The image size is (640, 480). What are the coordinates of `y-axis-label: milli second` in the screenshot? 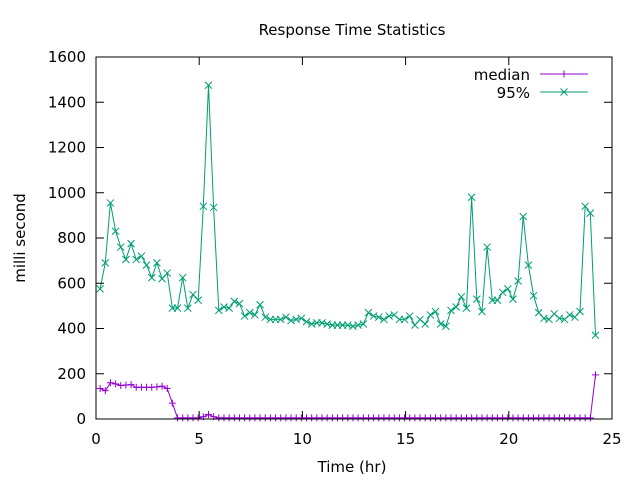 It's located at (20, 238).